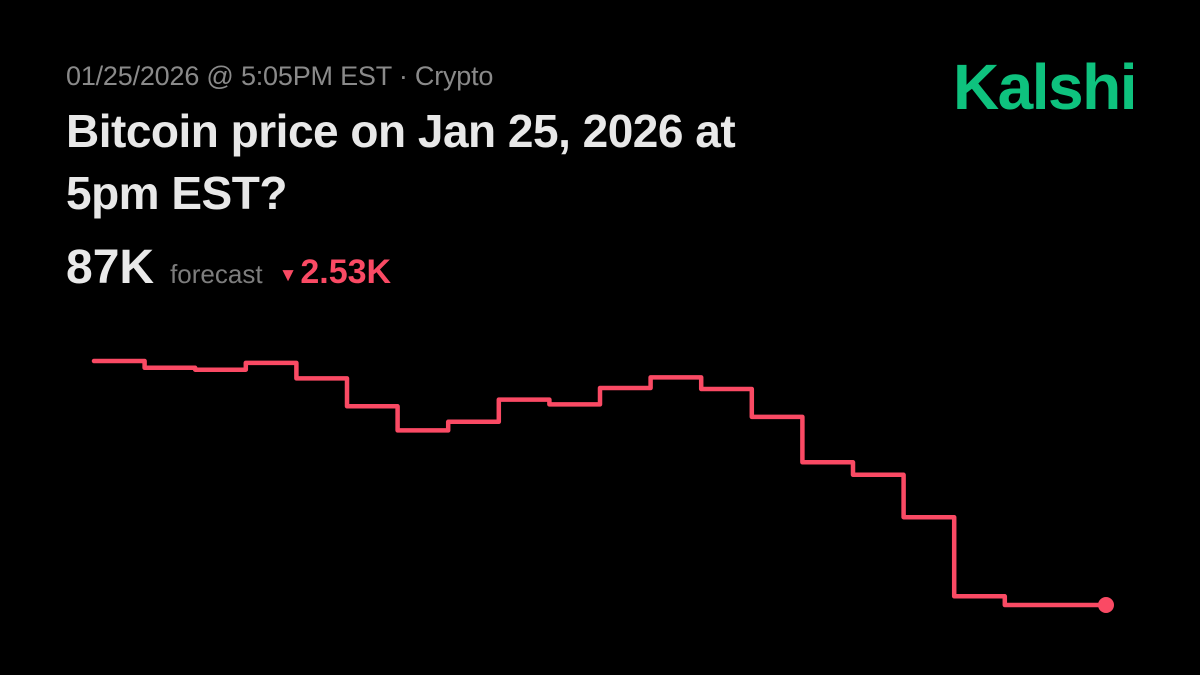 Image resolution: width=1200 pixels, height=675 pixels. I want to click on market-title-line2: 5pm EST?, so click(176, 193).